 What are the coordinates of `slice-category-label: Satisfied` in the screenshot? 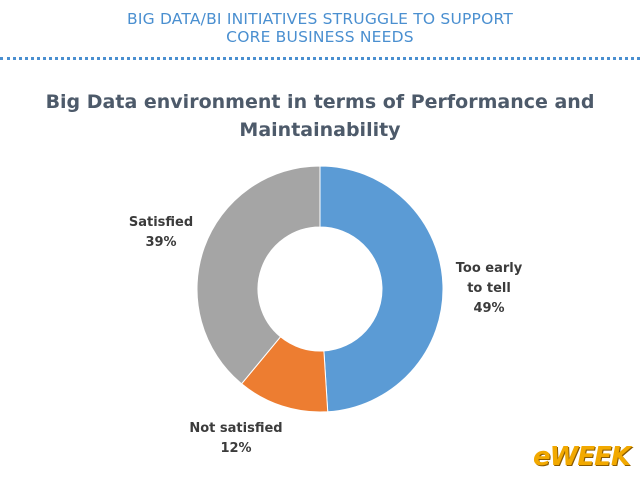 It's located at (161, 222).